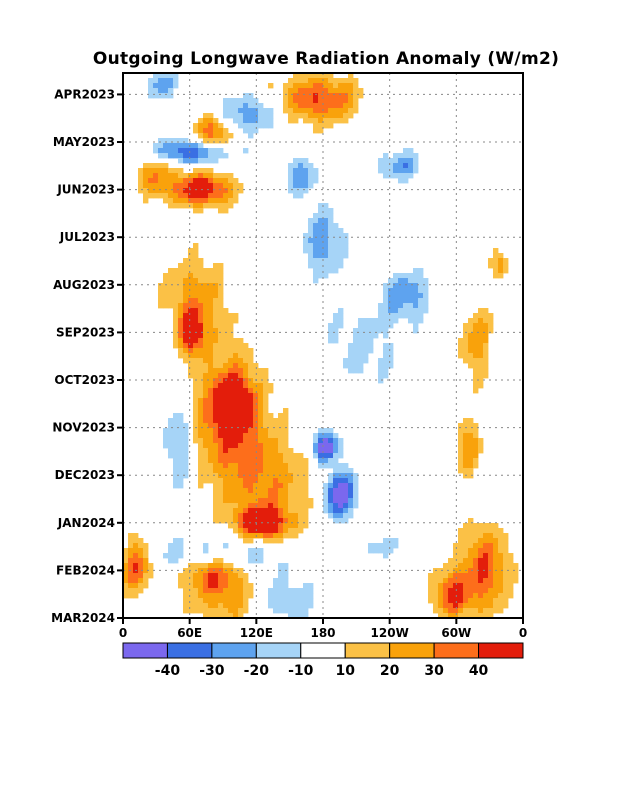  I want to click on colorbar-swatch, so click(234, 650).